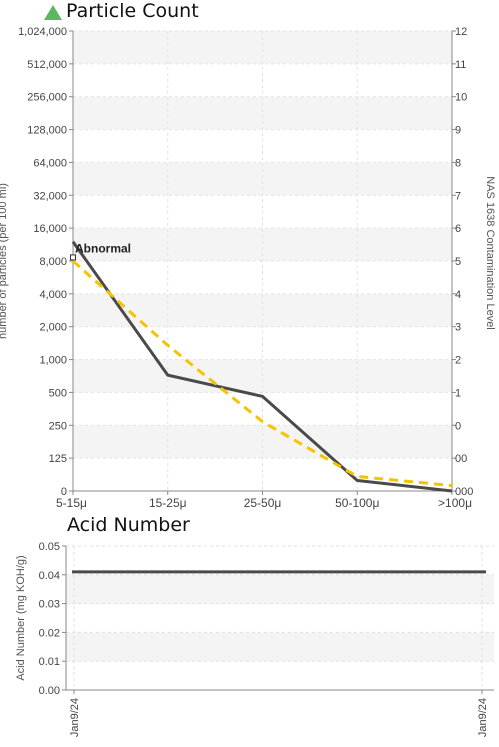 The image size is (499, 747). Describe the element at coordinates (460, 65) in the screenshot. I see `y2-tick-label: 11` at that location.